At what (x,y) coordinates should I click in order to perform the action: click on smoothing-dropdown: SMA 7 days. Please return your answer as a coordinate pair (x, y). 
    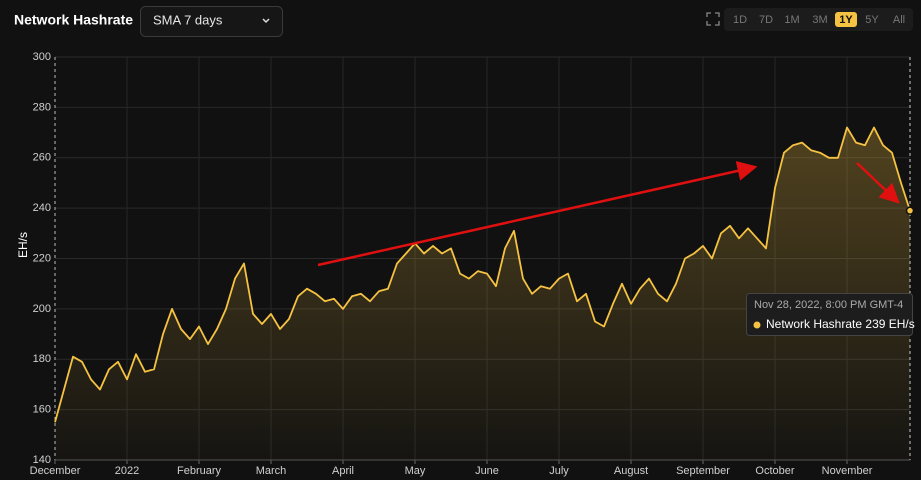
    Looking at the image, I should click on (211, 21).